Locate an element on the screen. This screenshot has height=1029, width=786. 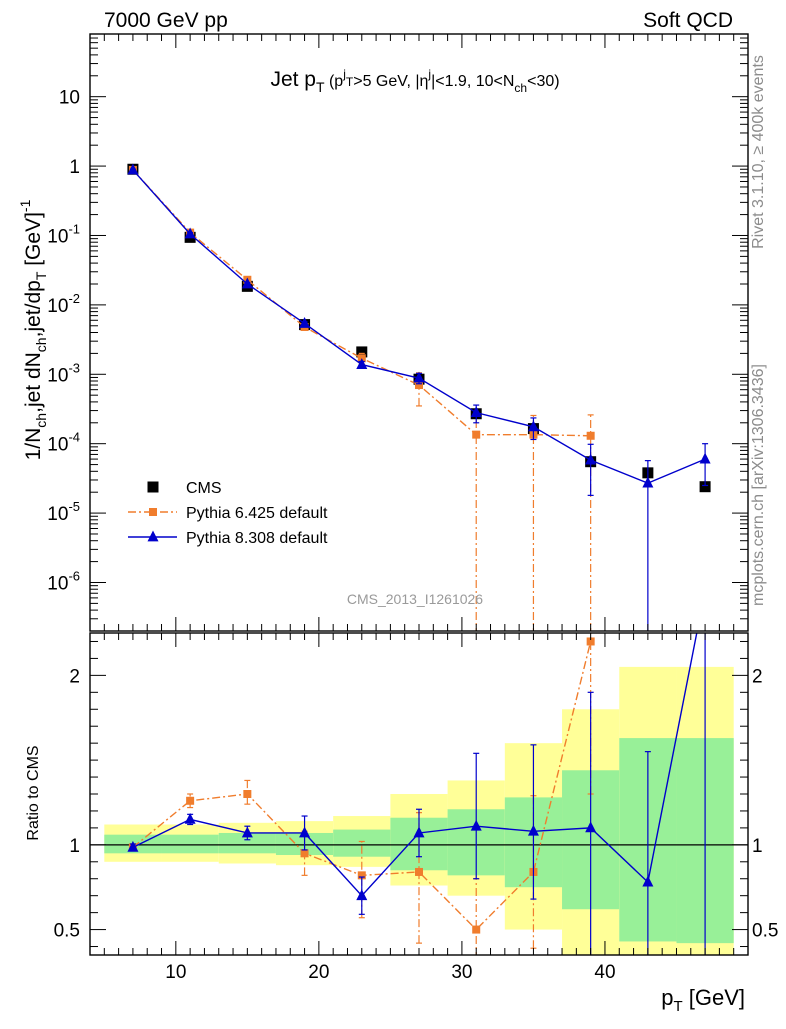
cms-point is located at coordinates (362, 352).